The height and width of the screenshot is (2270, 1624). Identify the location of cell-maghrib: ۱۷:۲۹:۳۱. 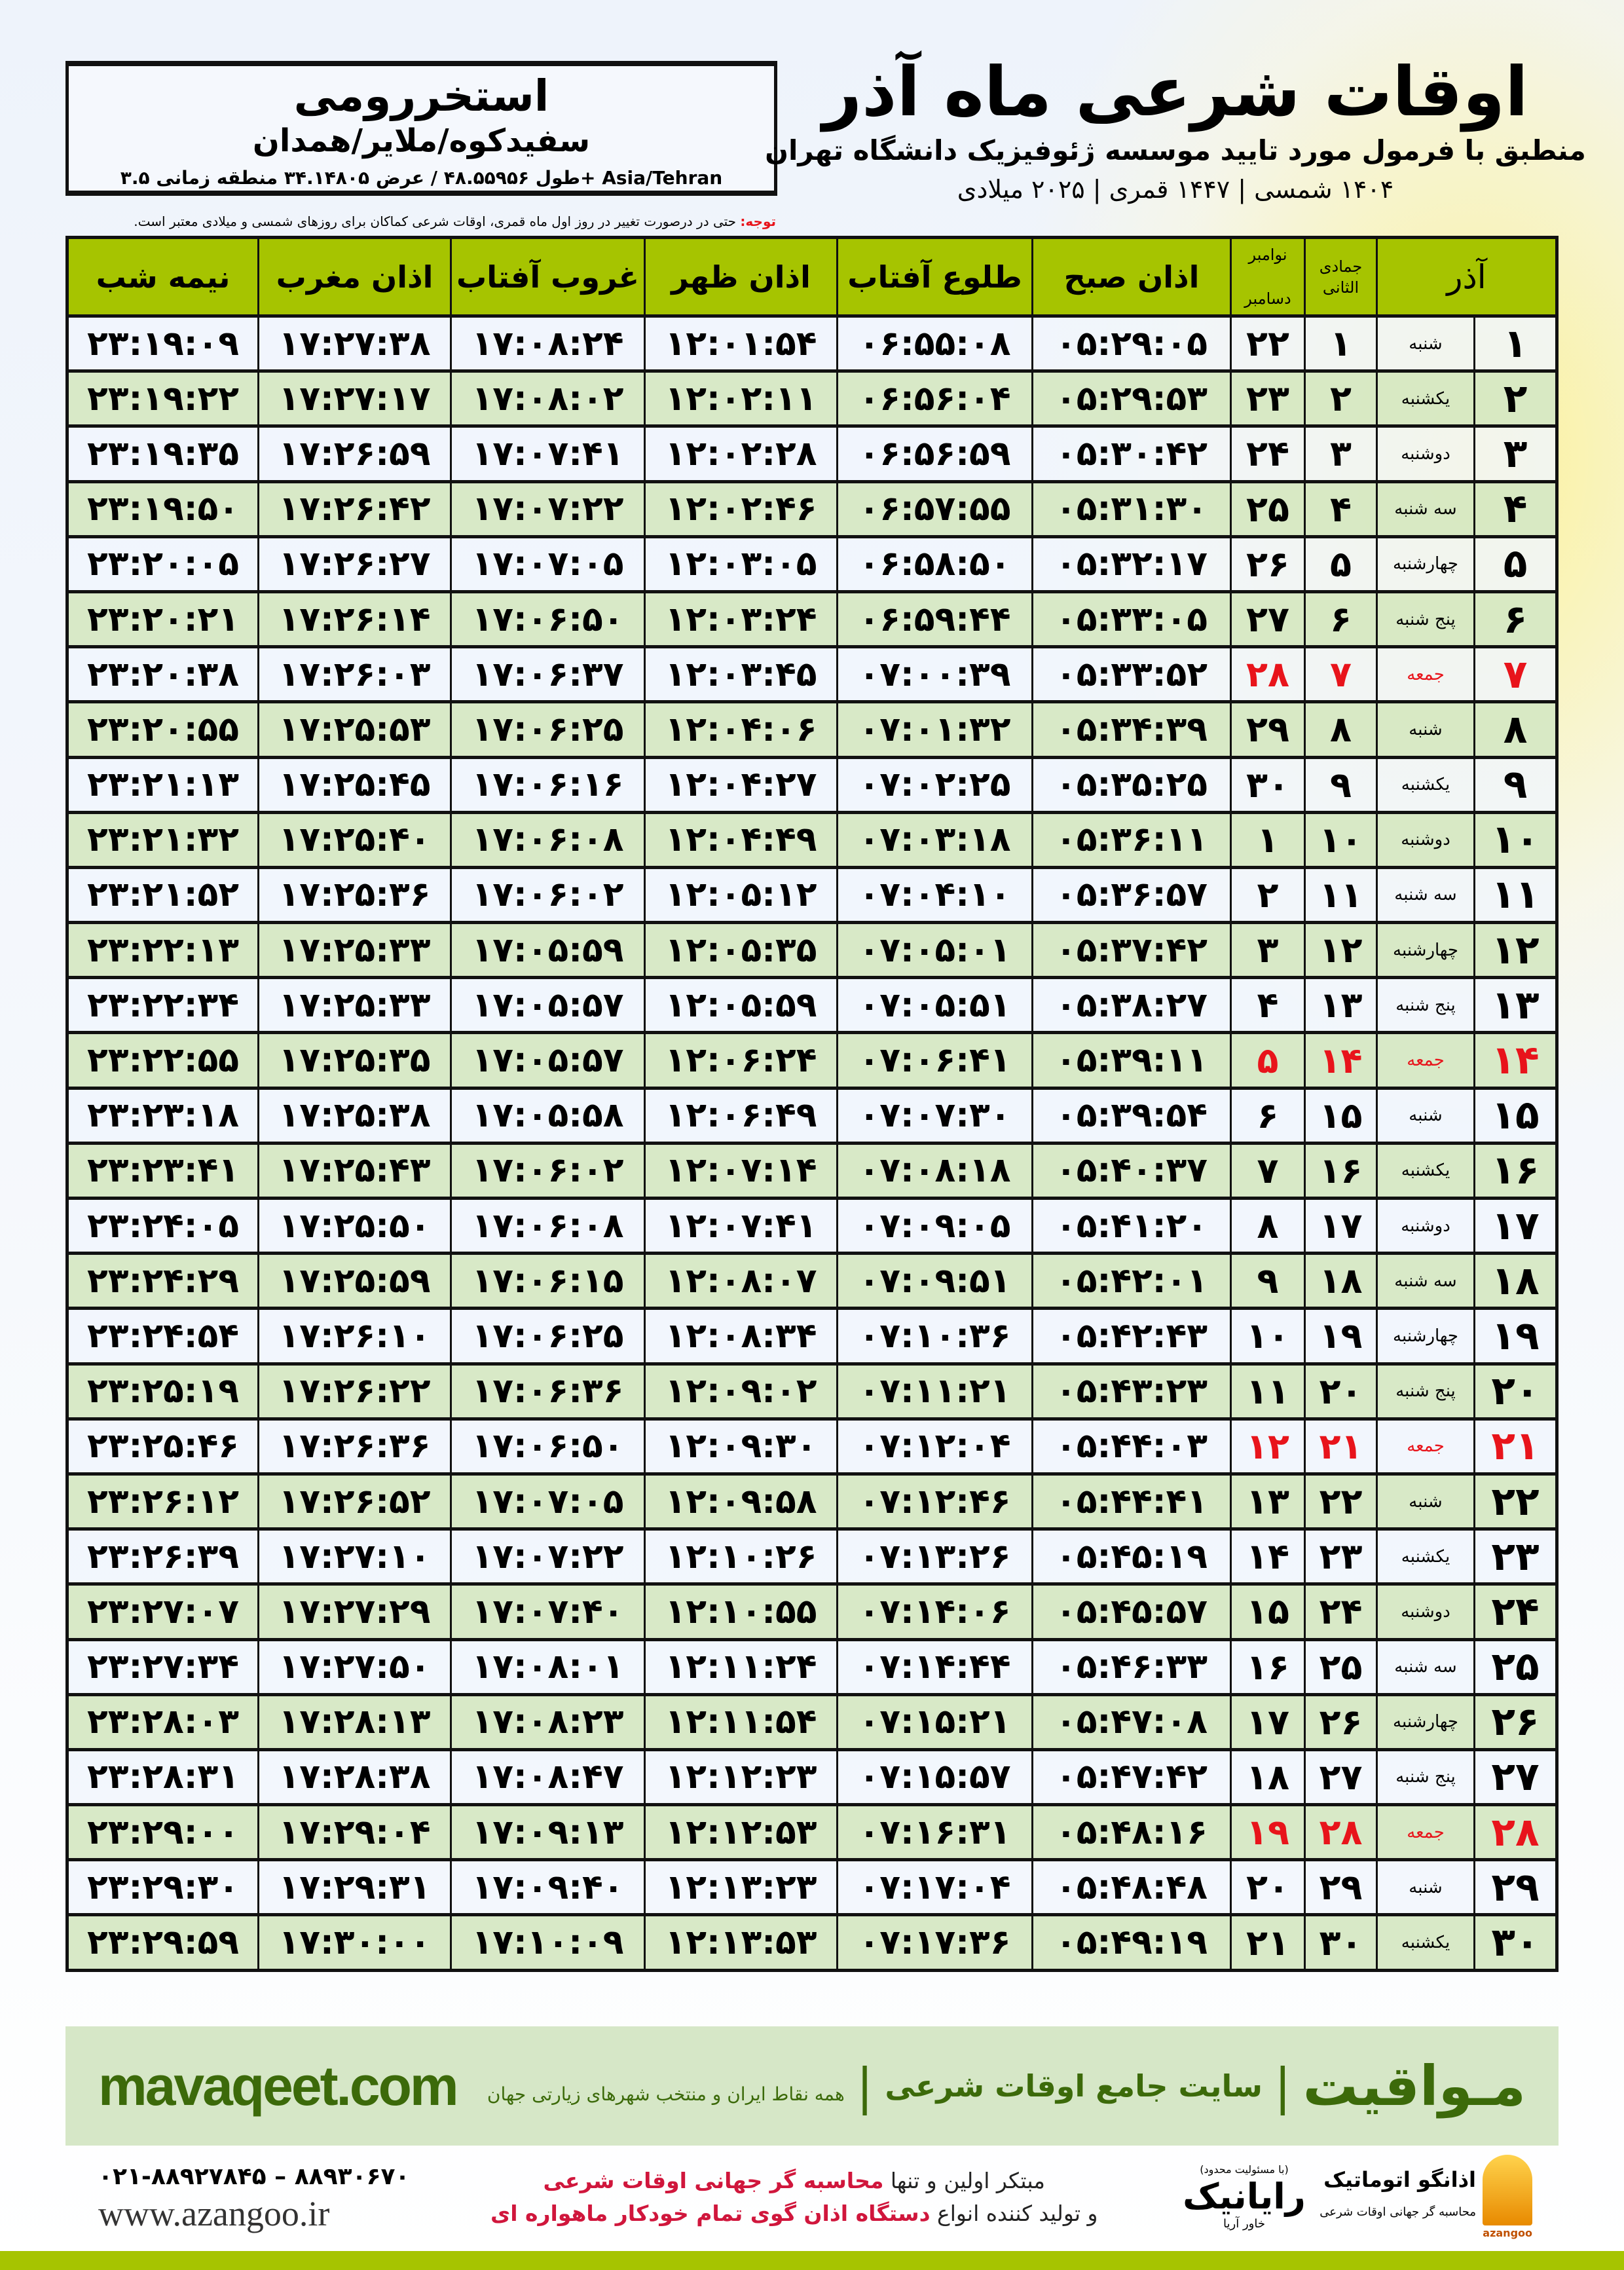
(353, 1887).